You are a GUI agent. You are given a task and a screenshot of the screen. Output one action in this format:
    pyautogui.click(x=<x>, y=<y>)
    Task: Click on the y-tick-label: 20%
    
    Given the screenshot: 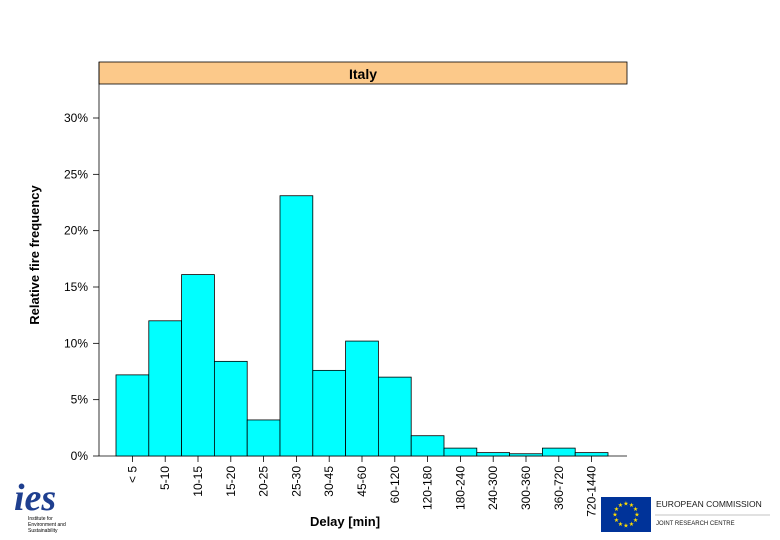 What is the action you would take?
    pyautogui.click(x=76, y=231)
    